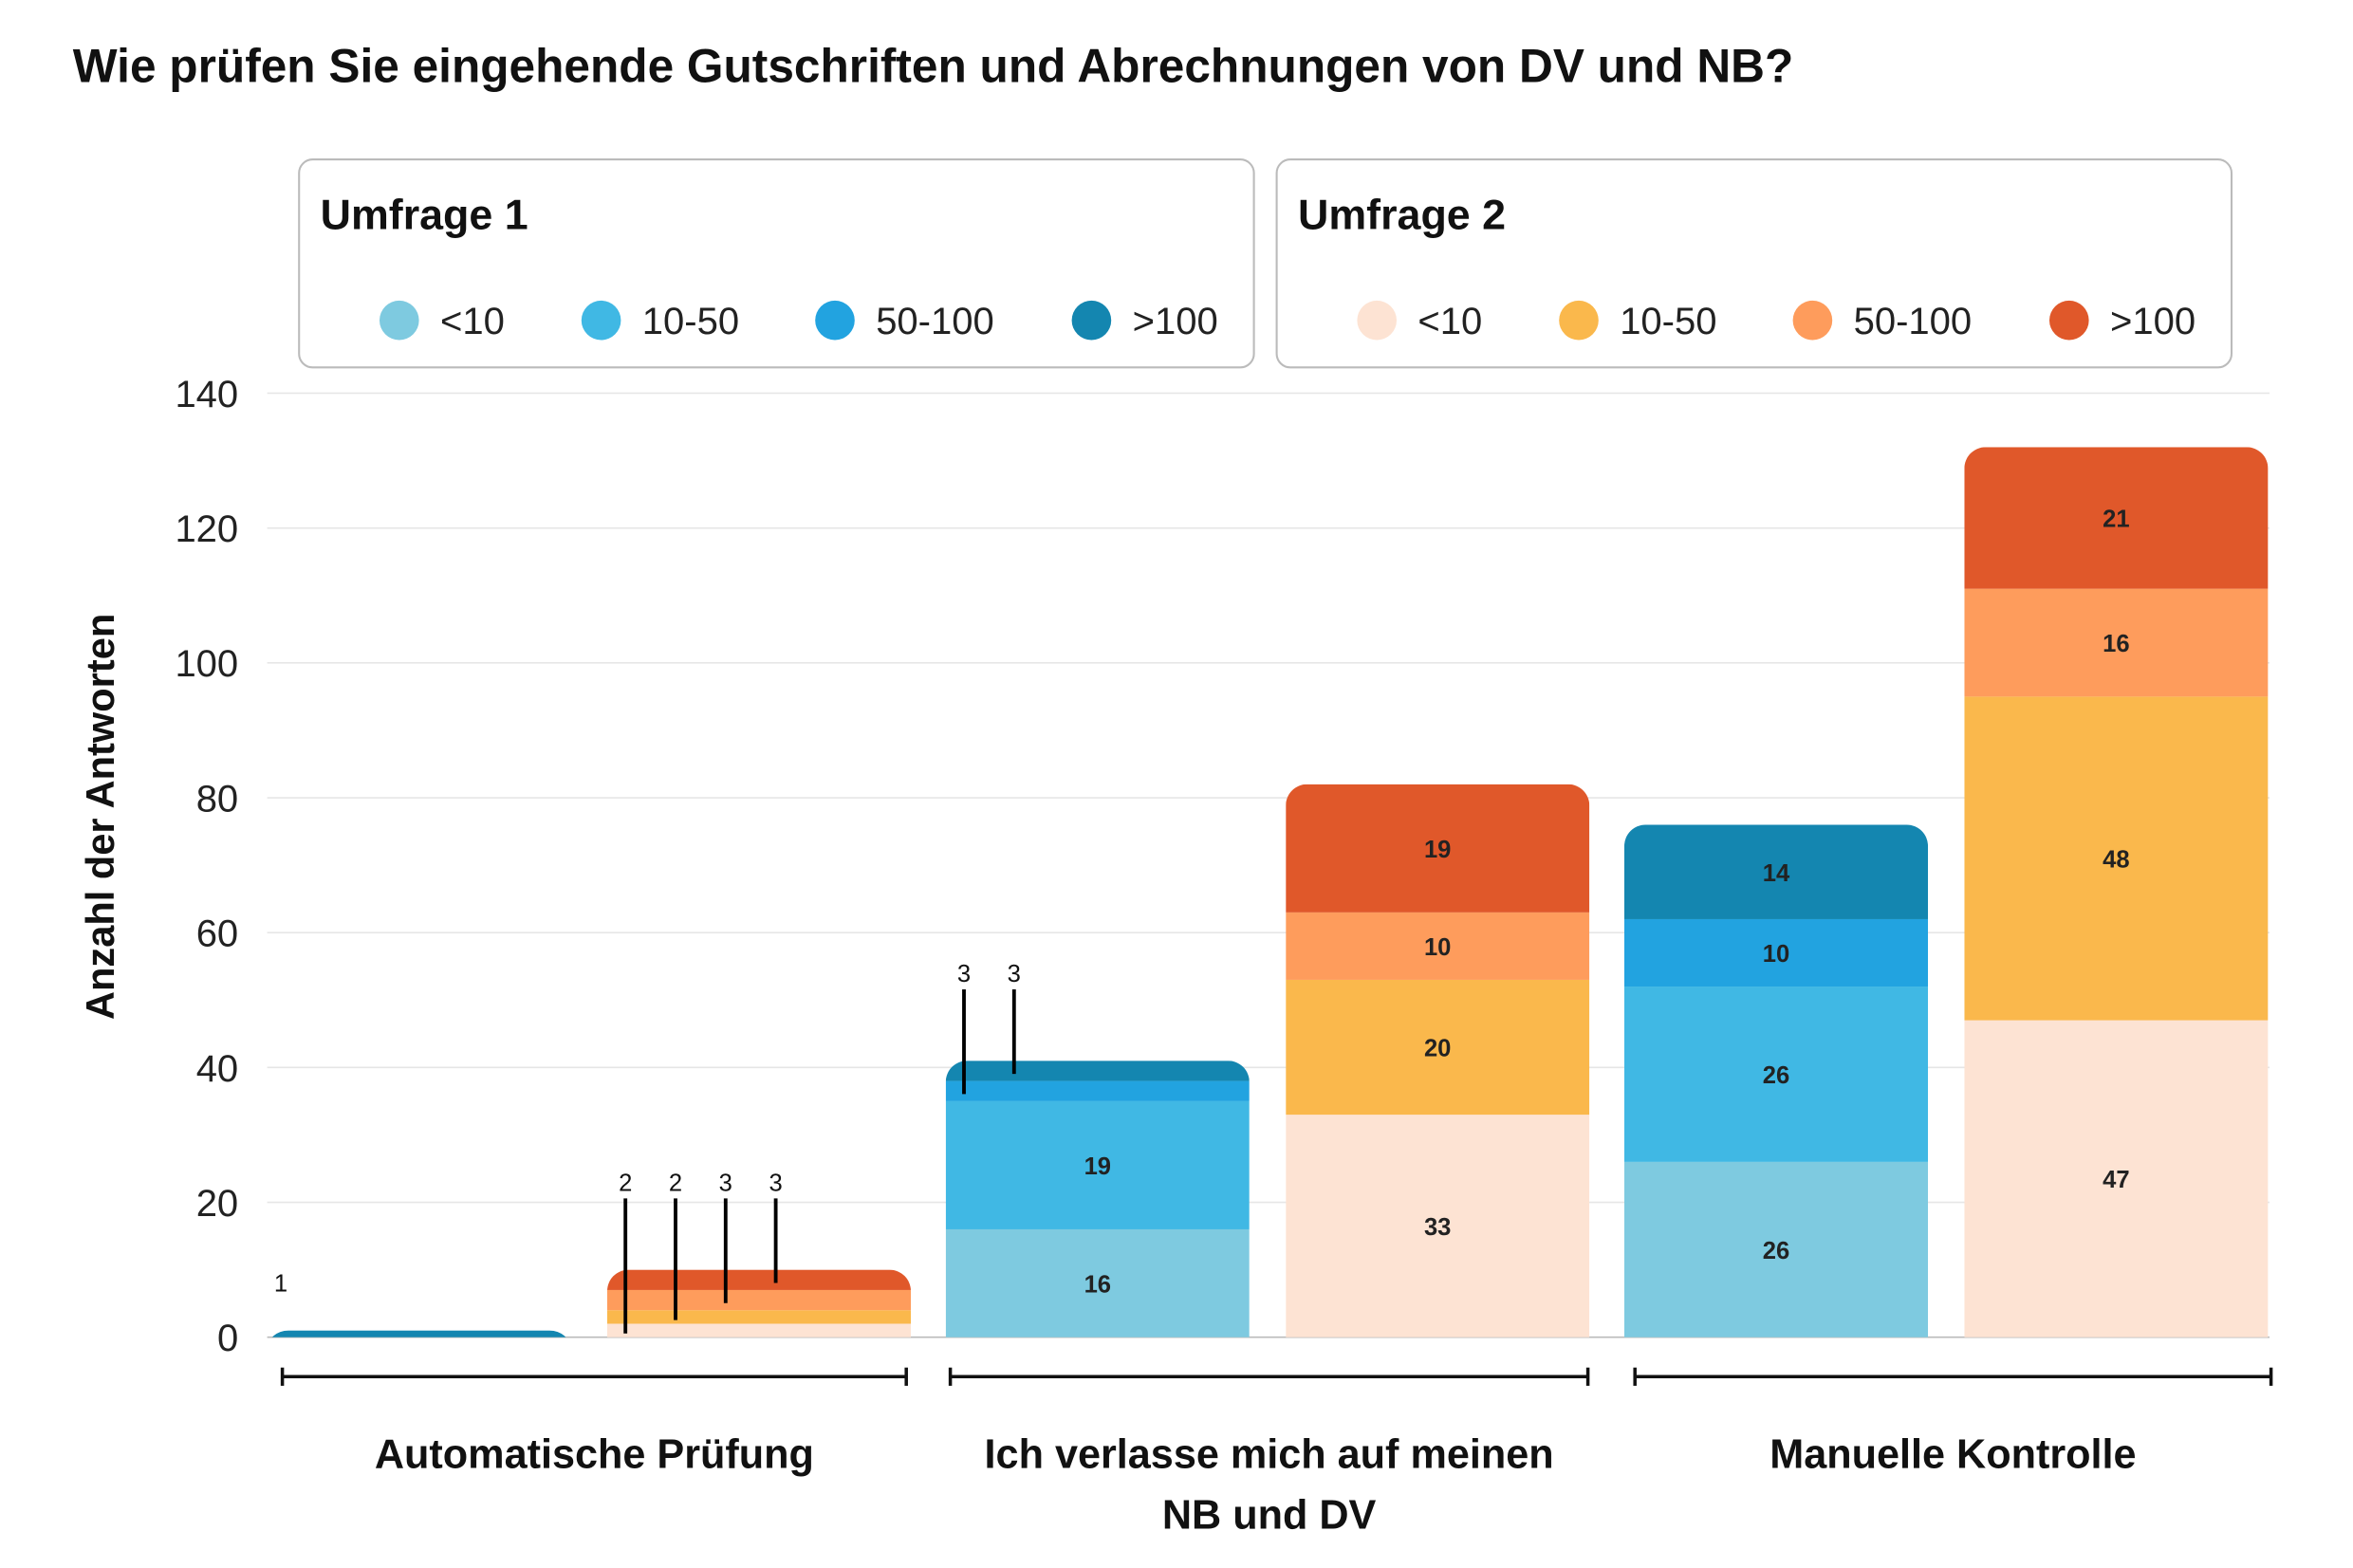 The image size is (2353, 1568). Describe the element at coordinates (227, 1339) in the screenshot. I see `y-tick-label: 0` at that location.